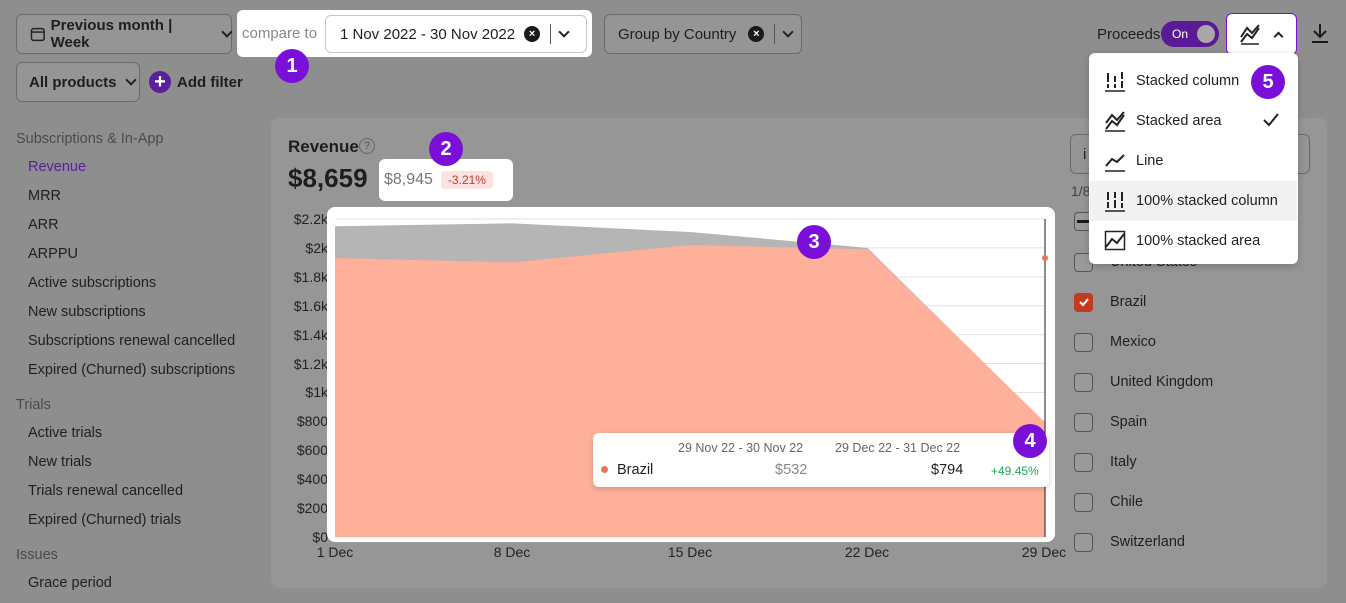 The width and height of the screenshot is (1346, 603). I want to click on sidebar-item-new-trials: New trials, so click(60, 462).